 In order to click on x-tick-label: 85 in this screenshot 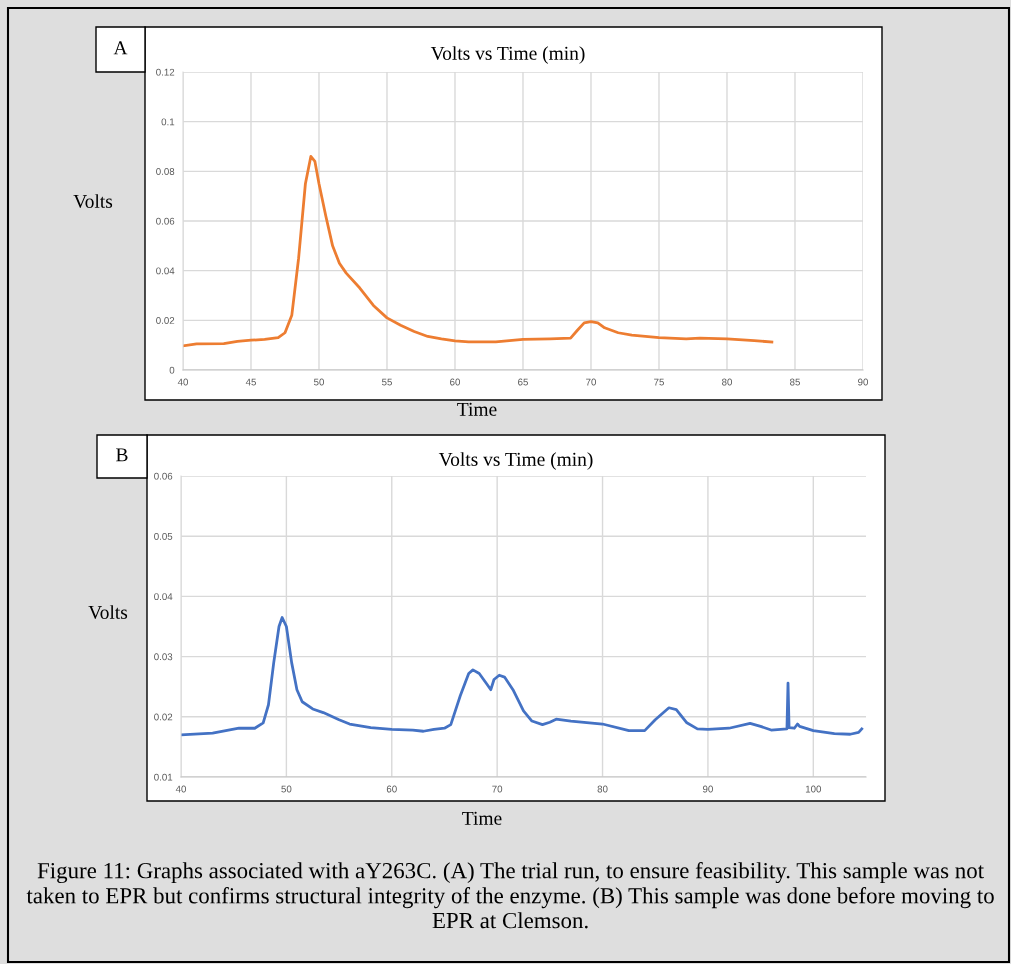, I will do `click(795, 382)`.